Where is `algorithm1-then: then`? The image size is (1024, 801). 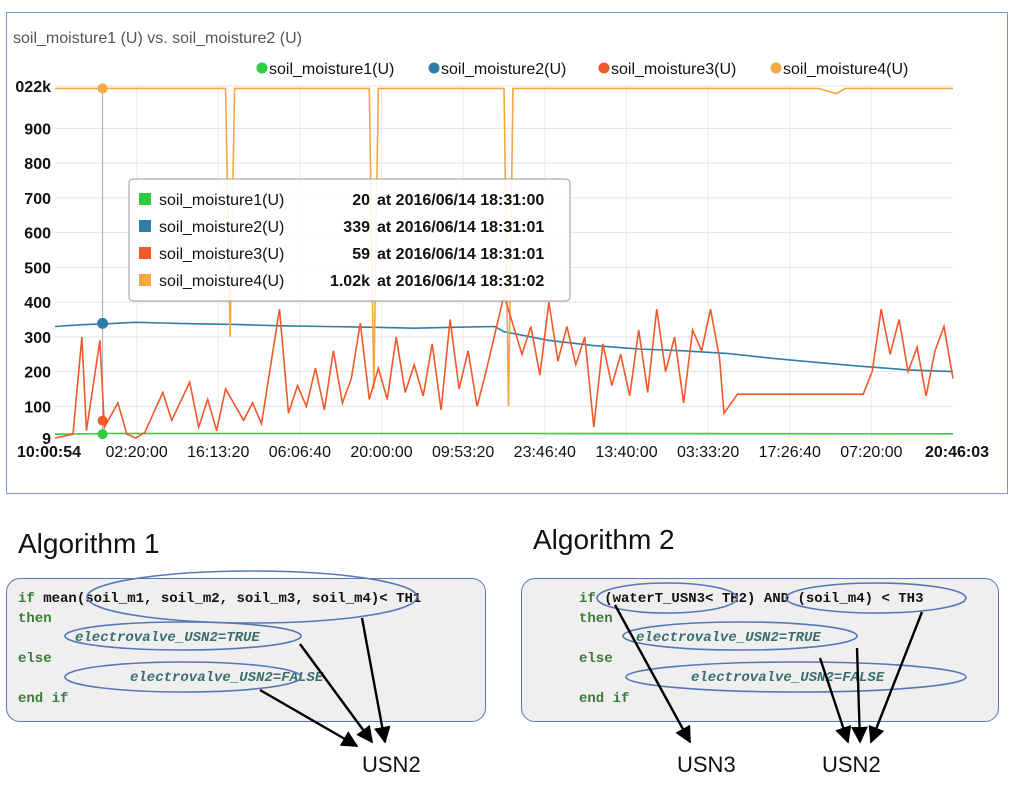 algorithm1-then: then is located at coordinates (35, 619).